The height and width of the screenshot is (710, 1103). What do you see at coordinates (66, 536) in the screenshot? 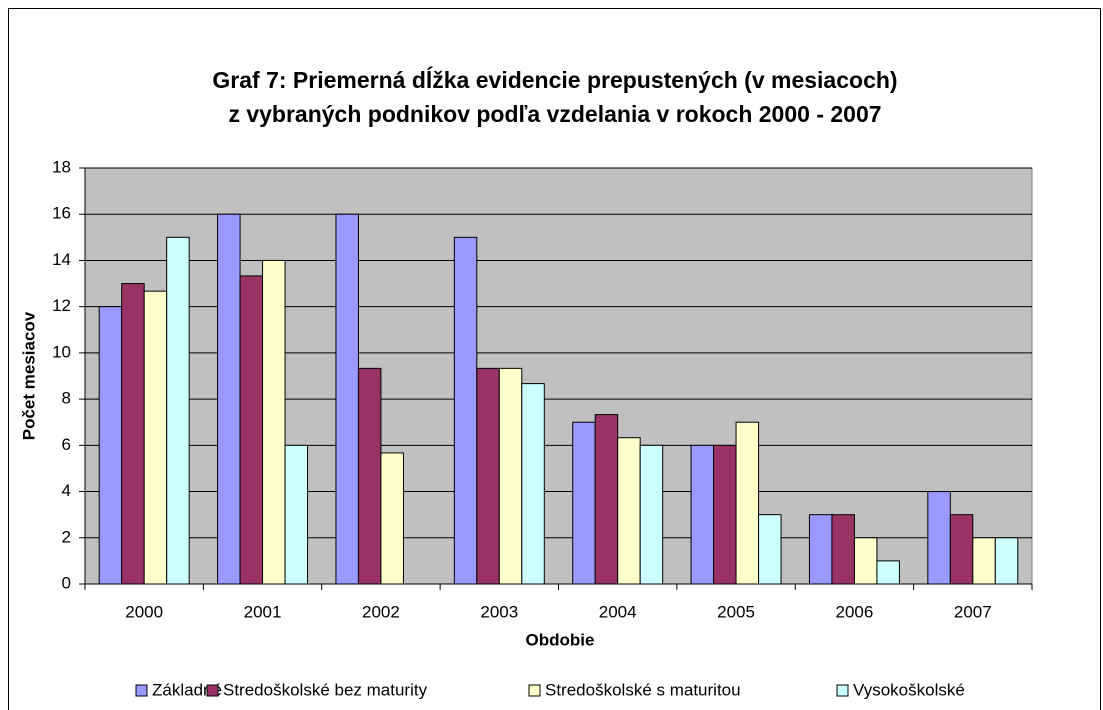
I see `y-tick-label: 2` at bounding box center [66, 536].